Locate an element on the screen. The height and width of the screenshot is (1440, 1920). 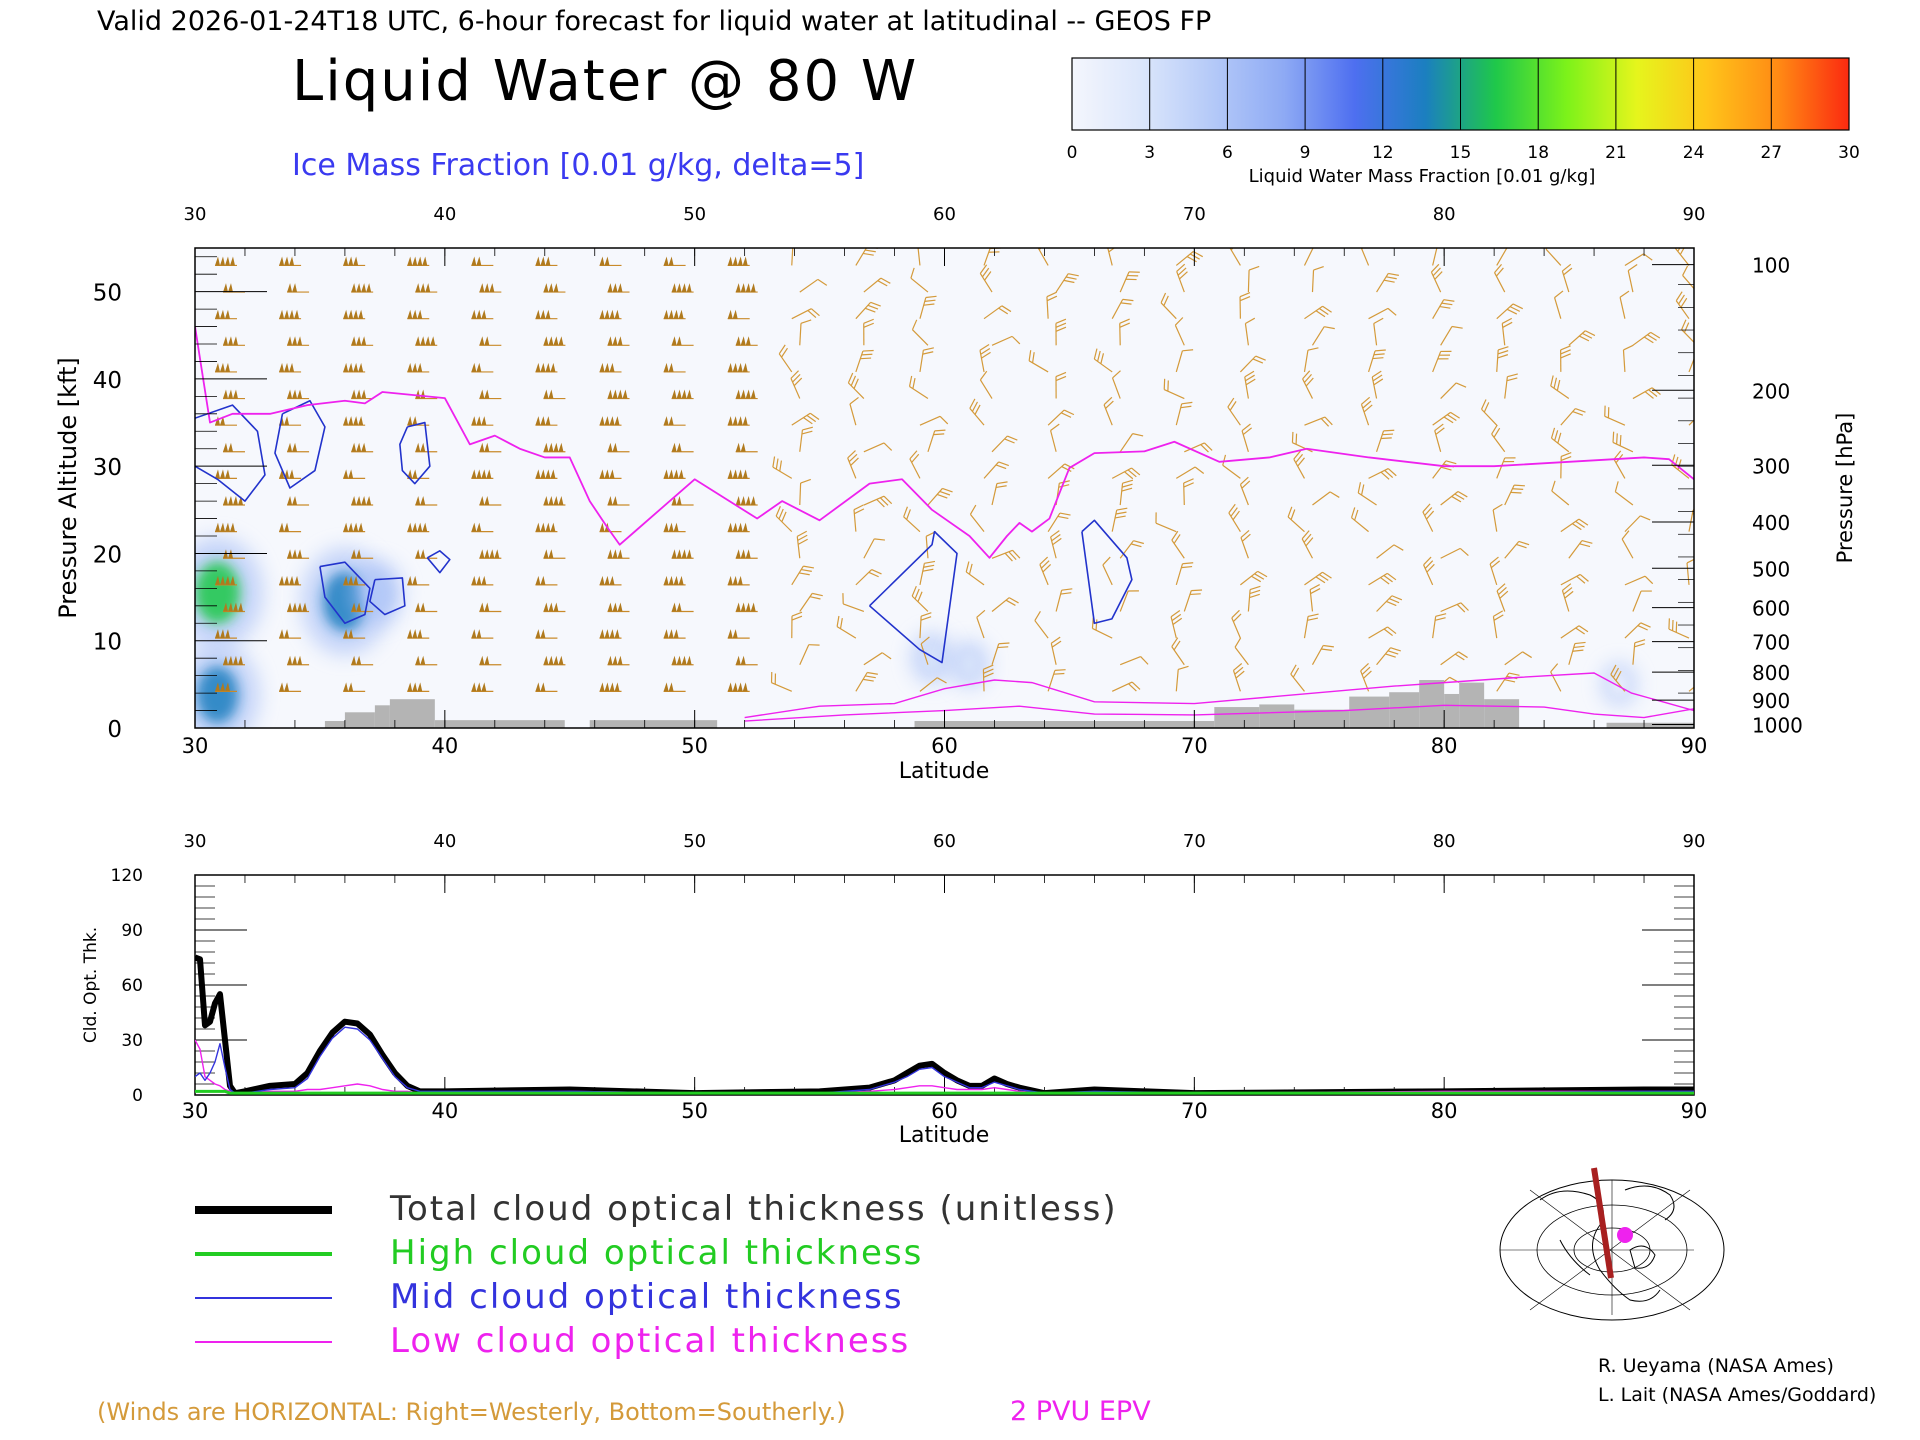
location-marker is located at coordinates (1625, 1235).